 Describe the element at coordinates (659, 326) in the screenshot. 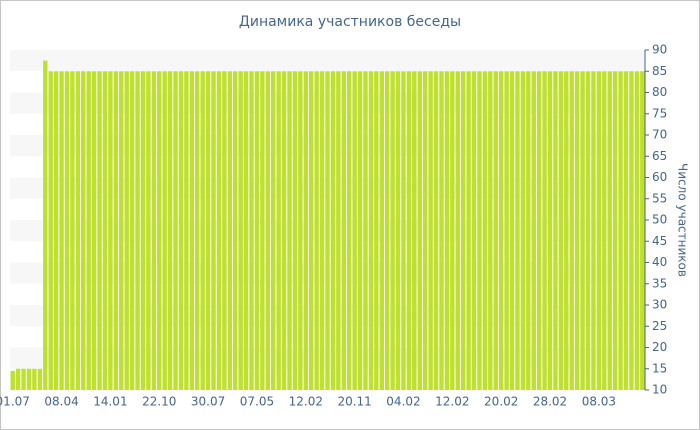

I see `y-tick-label: 25` at that location.